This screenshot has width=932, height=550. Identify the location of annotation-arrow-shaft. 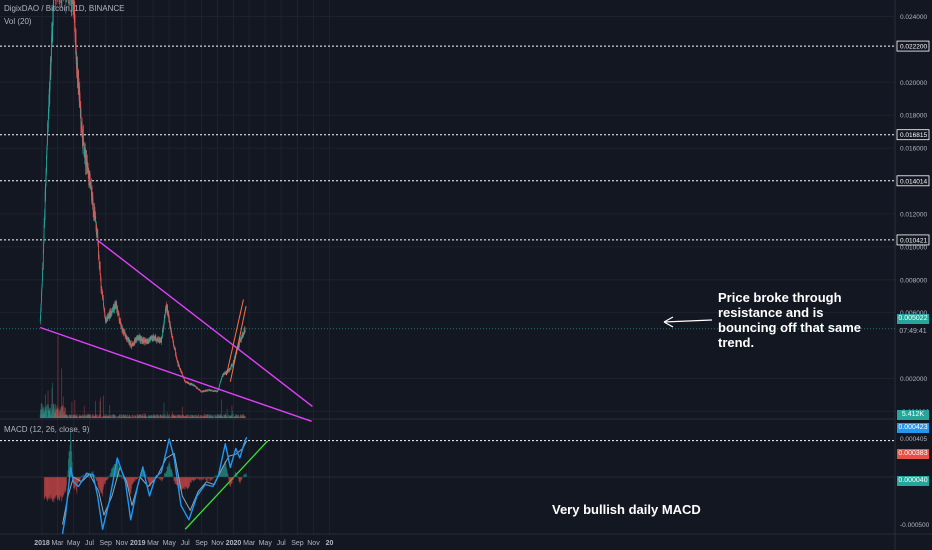
(688, 321).